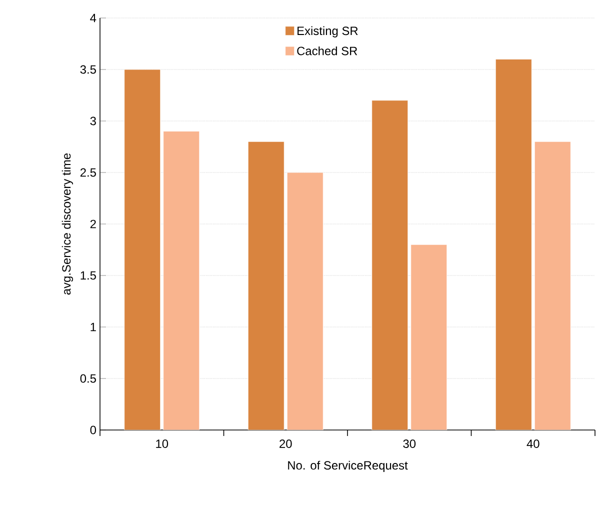 The width and height of the screenshot is (606, 515). Describe the element at coordinates (88, 69) in the screenshot. I see `y-tick-label: 3.5` at that location.